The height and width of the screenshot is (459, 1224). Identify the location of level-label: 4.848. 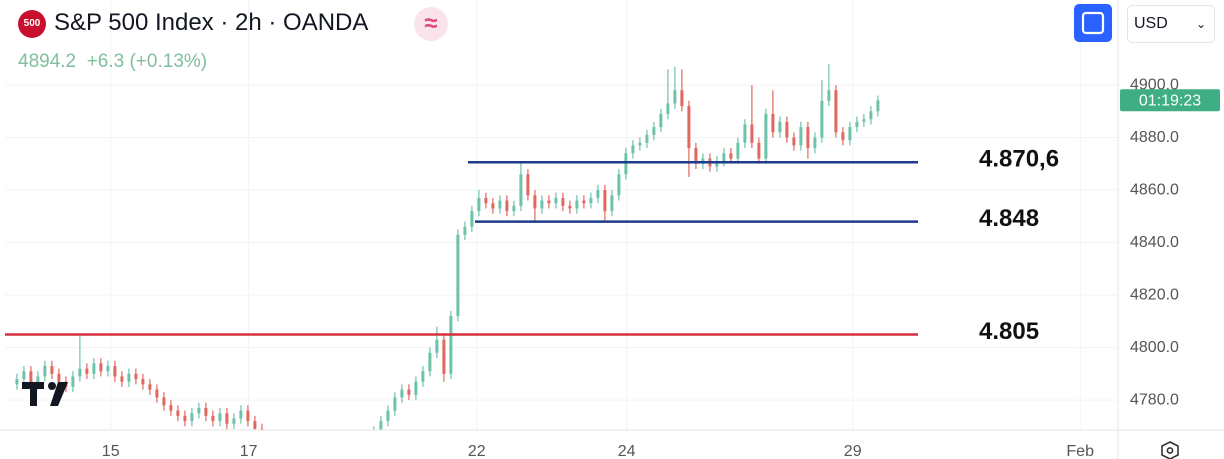
(1009, 218).